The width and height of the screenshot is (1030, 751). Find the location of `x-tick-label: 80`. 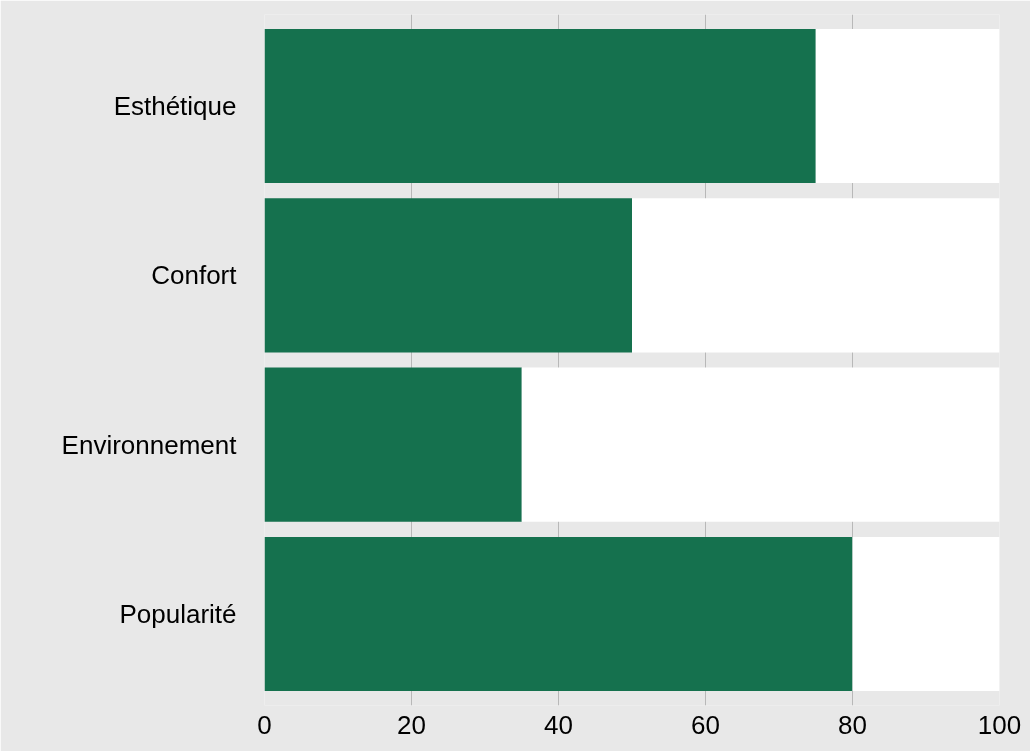

x-tick-label: 80 is located at coordinates (852, 724).